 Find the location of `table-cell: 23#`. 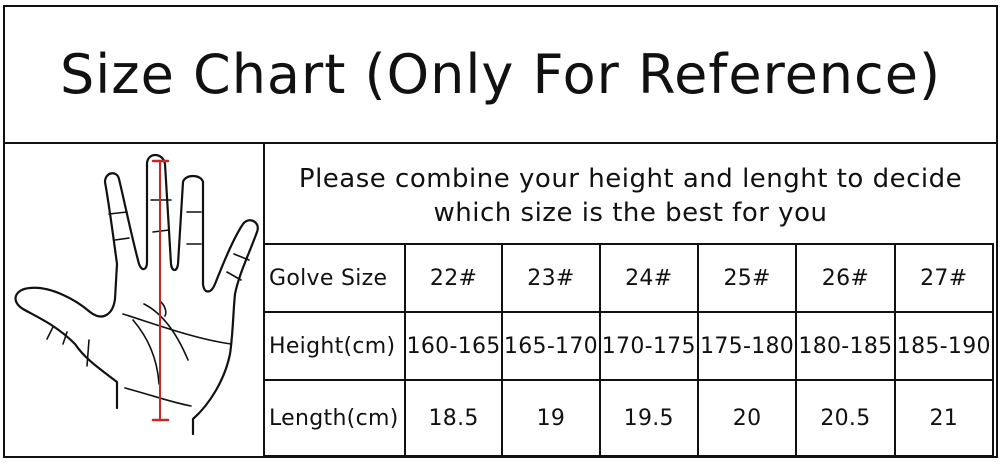

table-cell: 23# is located at coordinates (551, 278).